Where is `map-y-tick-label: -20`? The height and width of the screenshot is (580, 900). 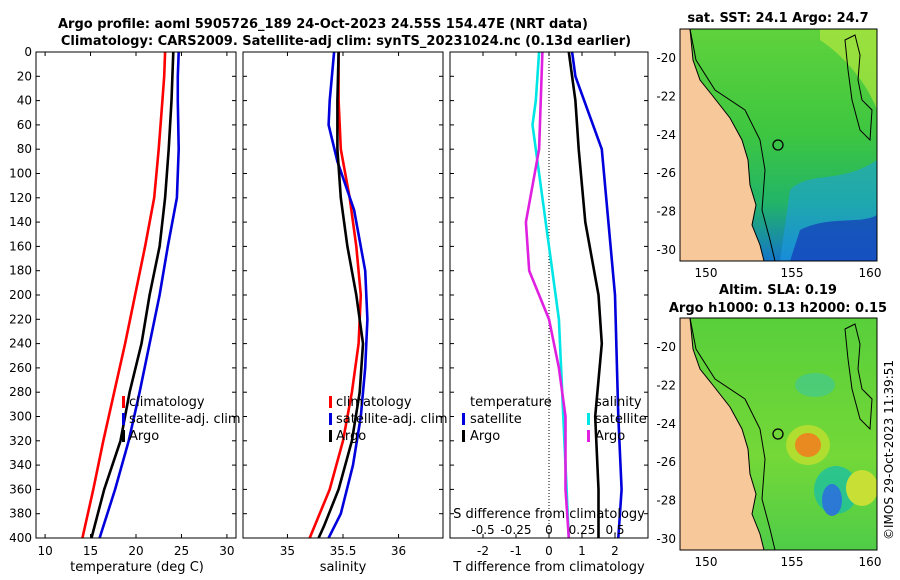
map-y-tick-label: -20 is located at coordinates (666, 347).